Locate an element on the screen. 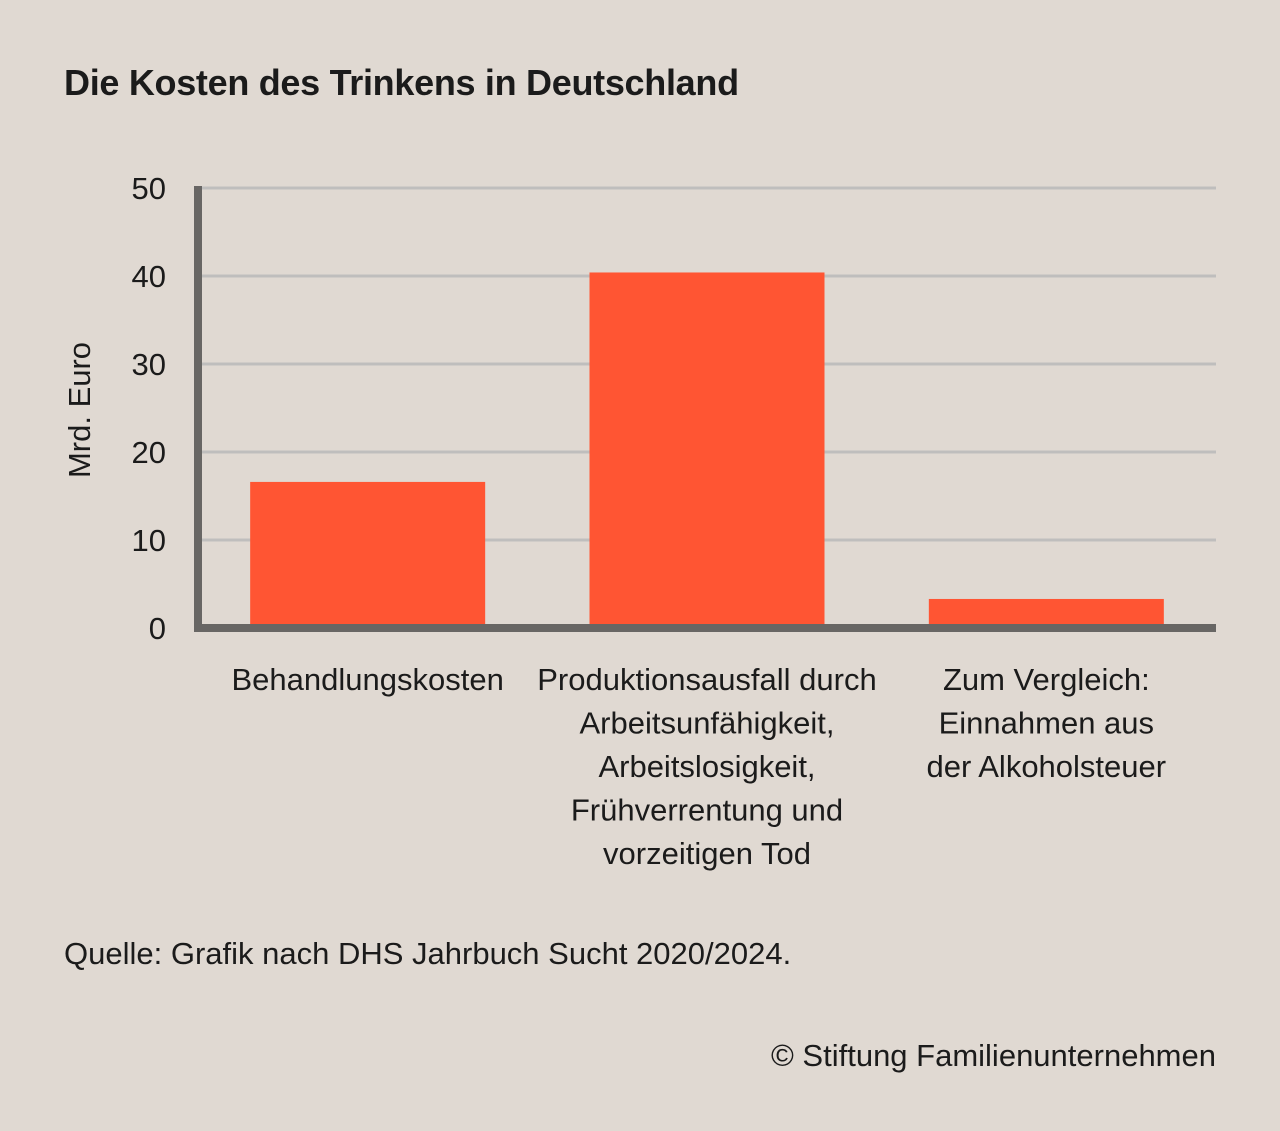  x-tick-label: Arbeitslosigkeit, is located at coordinates (706, 766).